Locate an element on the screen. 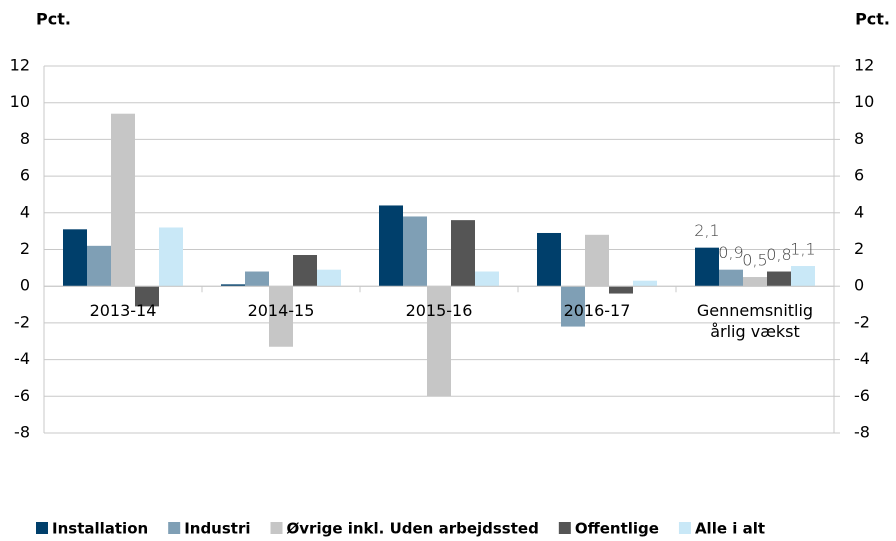 This screenshot has height=541, width=896. y2-tick-label: 6 is located at coordinates (859, 175).